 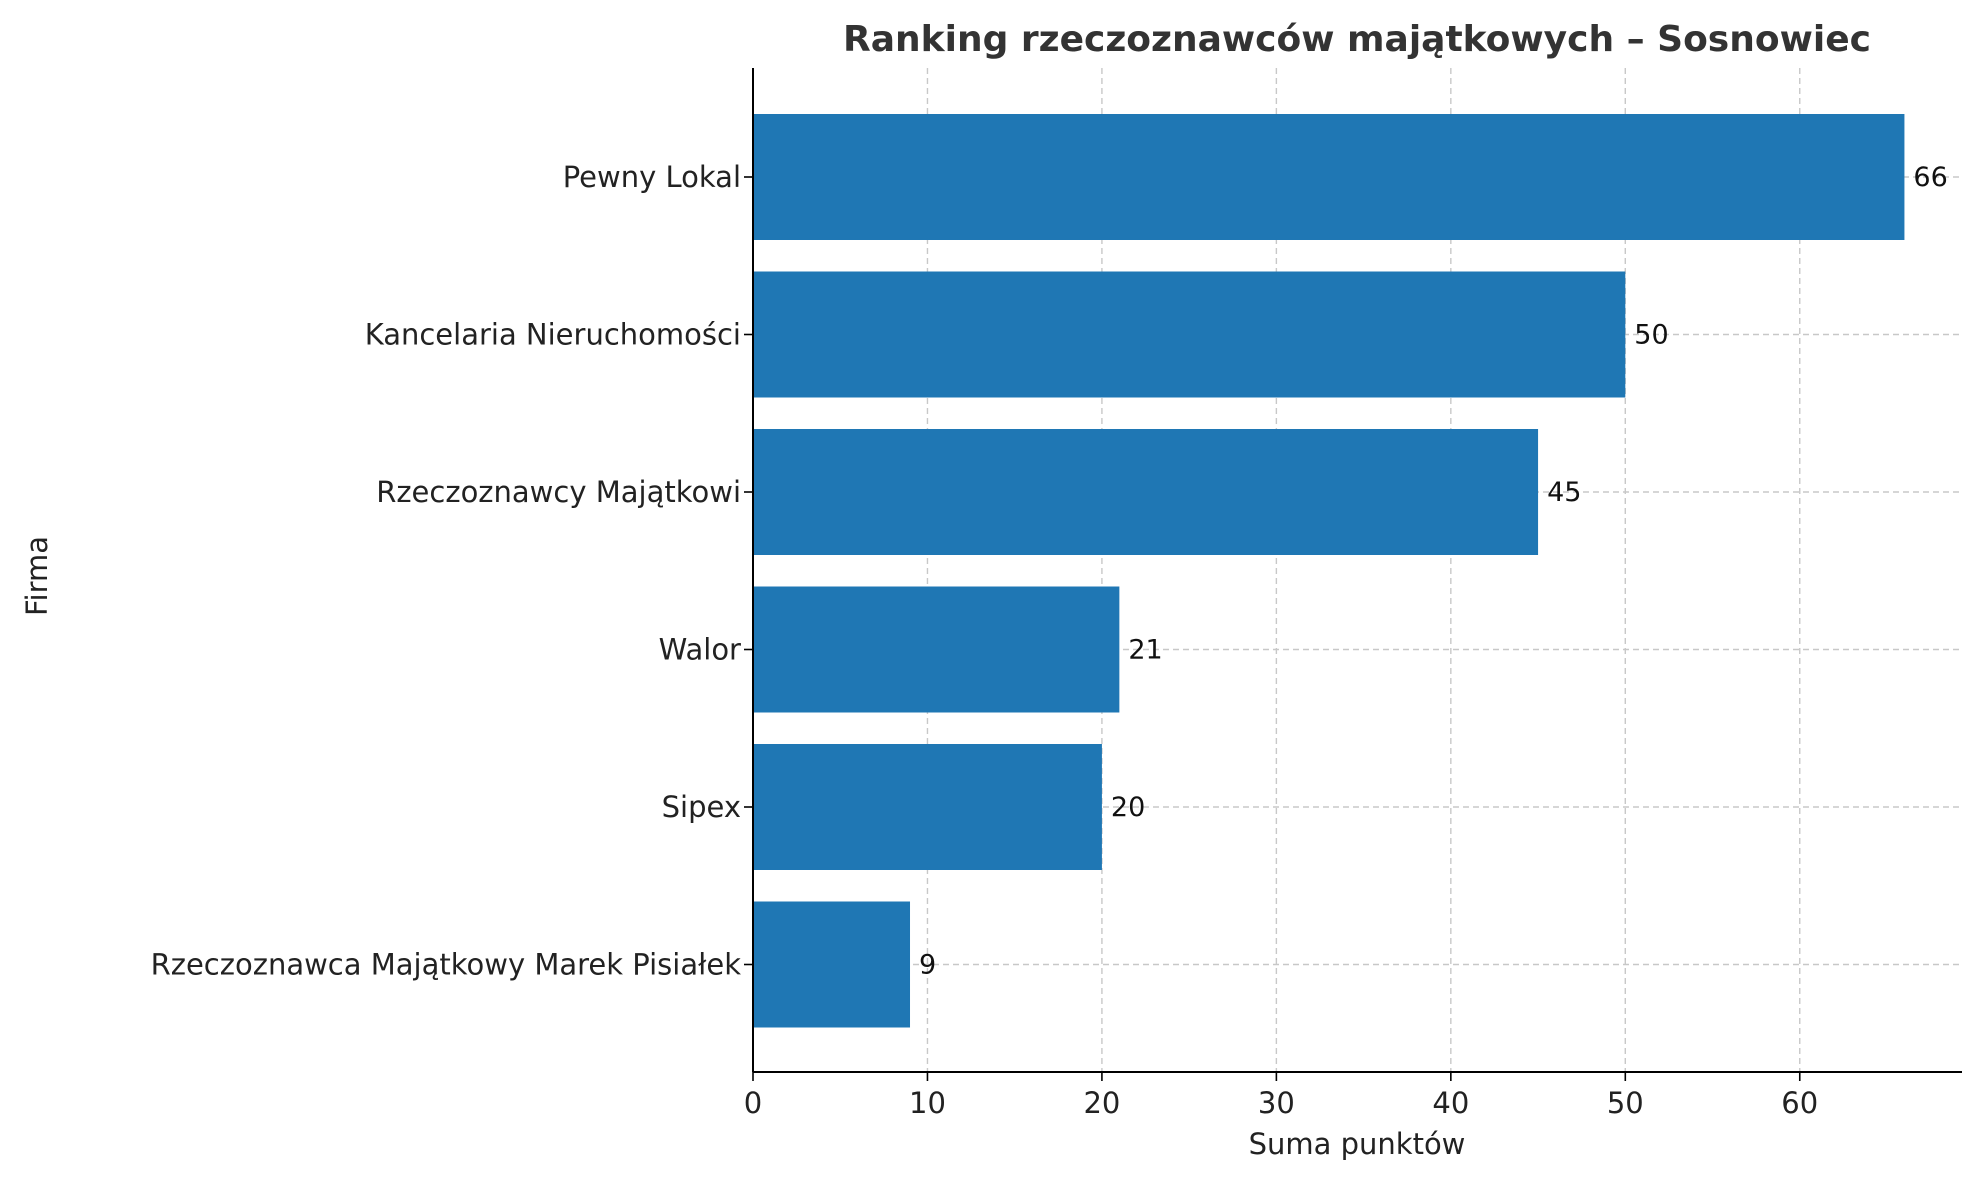 What do you see at coordinates (446, 965) in the screenshot?
I see `y-tick-label: Rzeczoznawca Majątkowy Marek Pisiałek` at bounding box center [446, 965].